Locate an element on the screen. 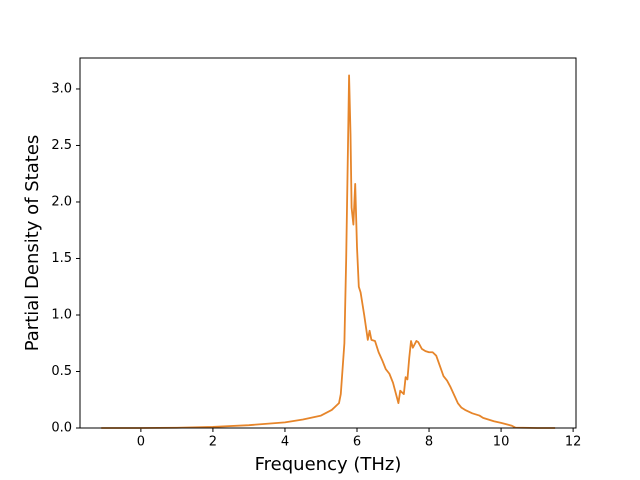  x-tick-label: 6 is located at coordinates (357, 442).